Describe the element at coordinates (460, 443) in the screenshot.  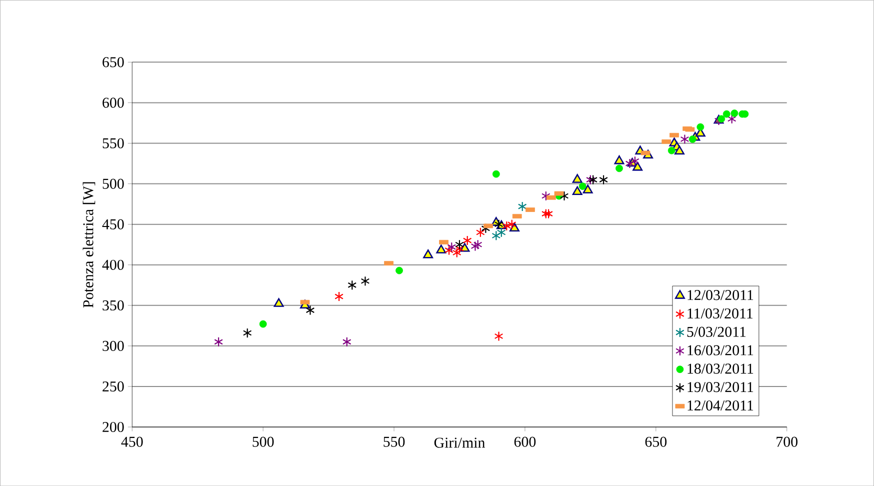
I see `x-axis-title: Giri/min` at that location.